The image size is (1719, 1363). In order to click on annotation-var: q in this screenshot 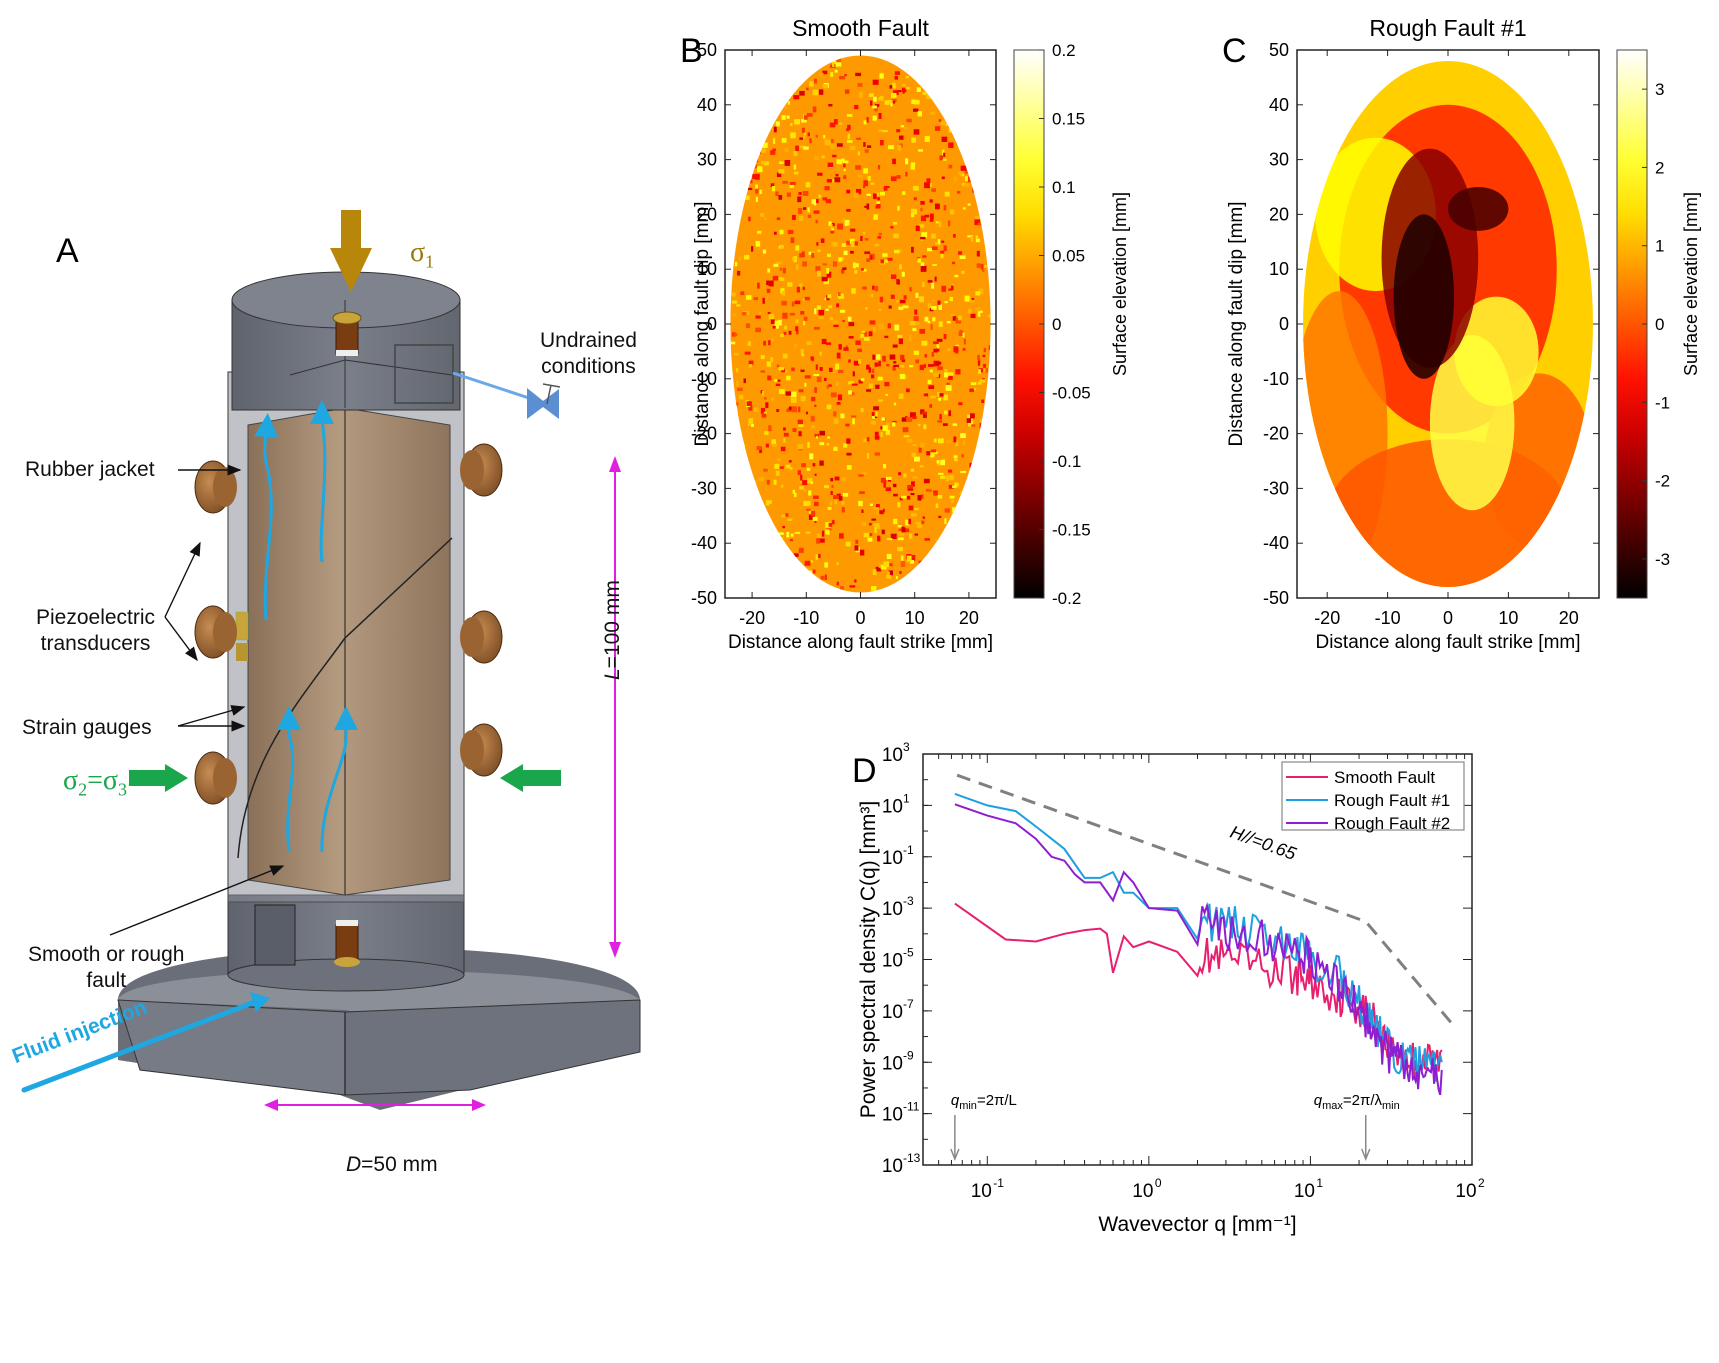, I will do `click(955, 1100)`.